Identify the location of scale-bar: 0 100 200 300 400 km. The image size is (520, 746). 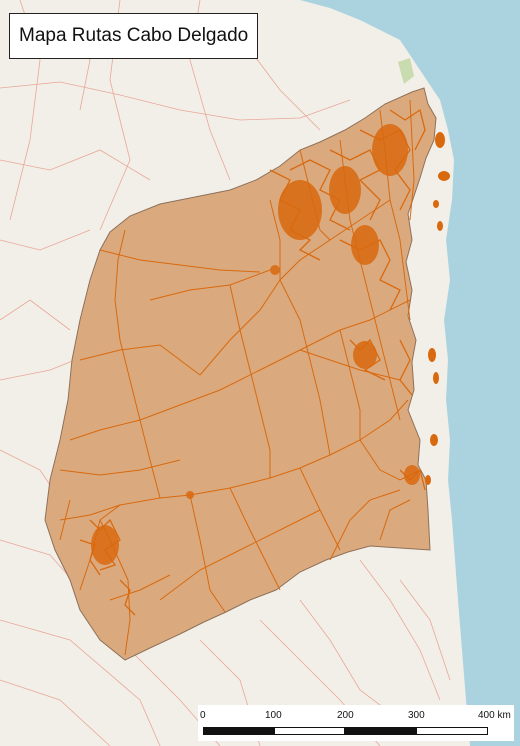
(356, 723).